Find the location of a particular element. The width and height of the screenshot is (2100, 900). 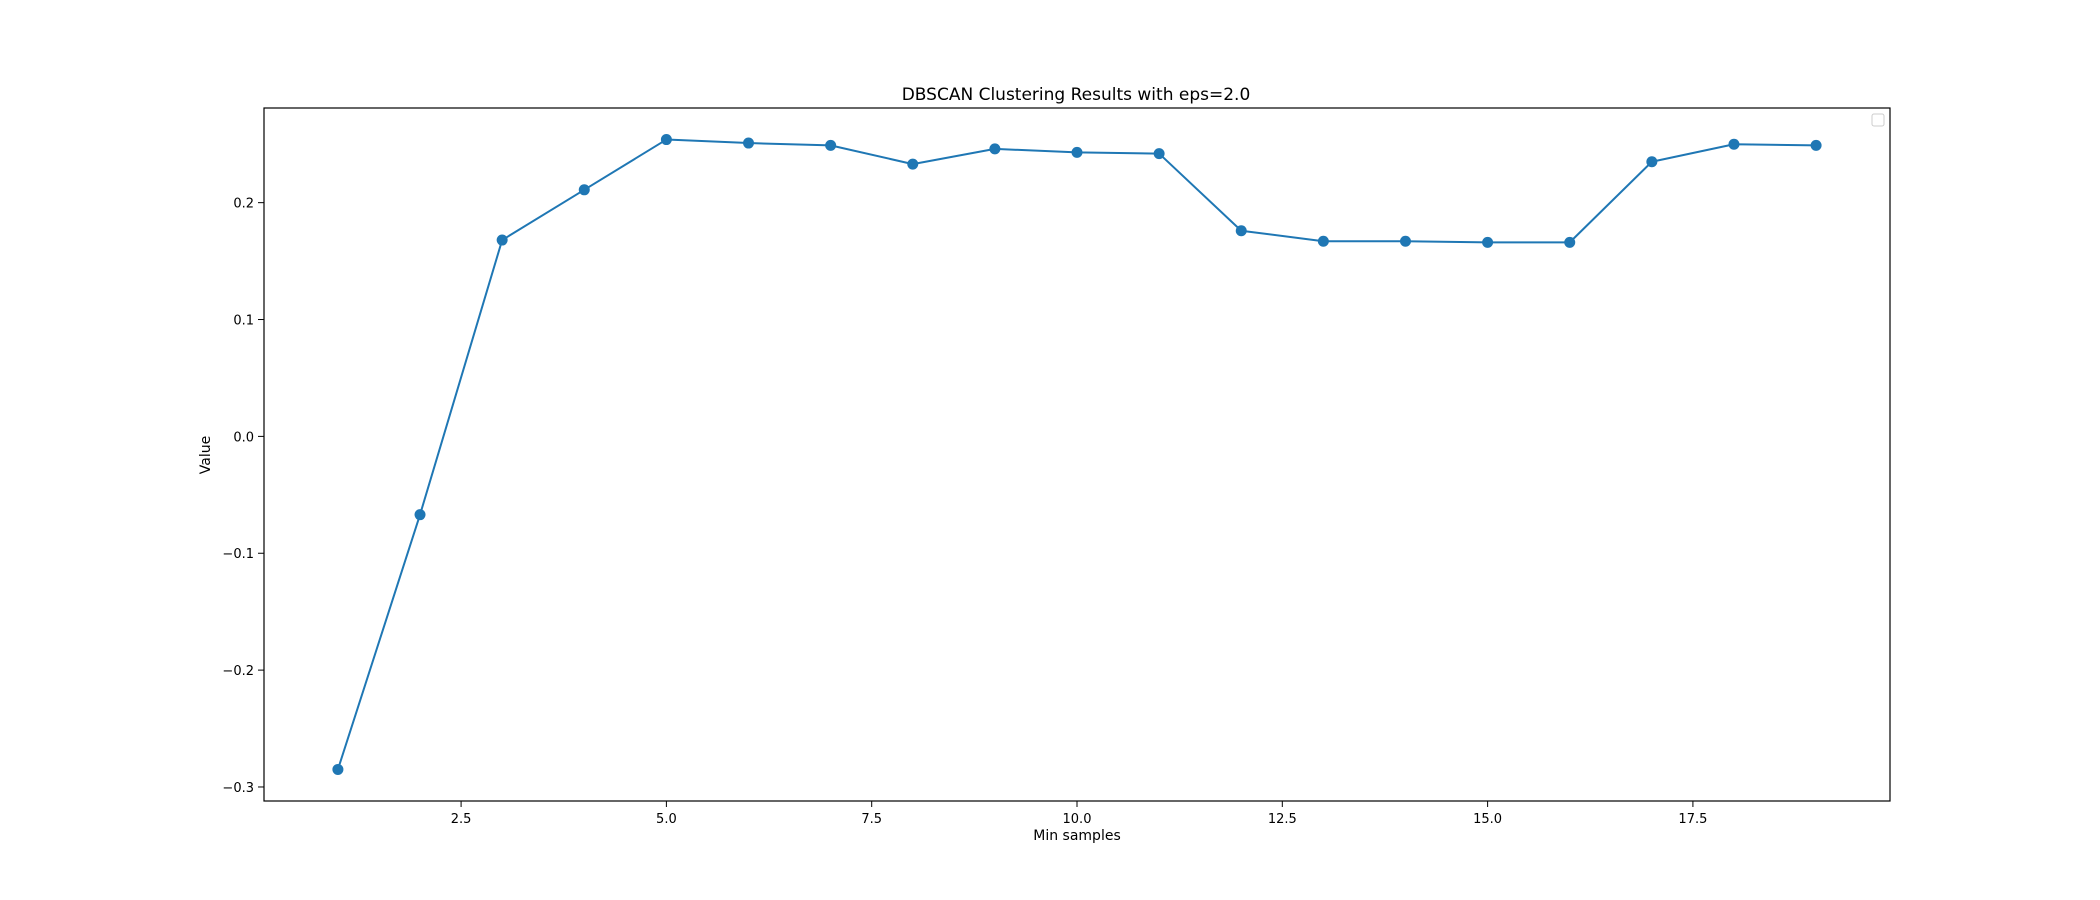

legend-box is located at coordinates (1878, 120).